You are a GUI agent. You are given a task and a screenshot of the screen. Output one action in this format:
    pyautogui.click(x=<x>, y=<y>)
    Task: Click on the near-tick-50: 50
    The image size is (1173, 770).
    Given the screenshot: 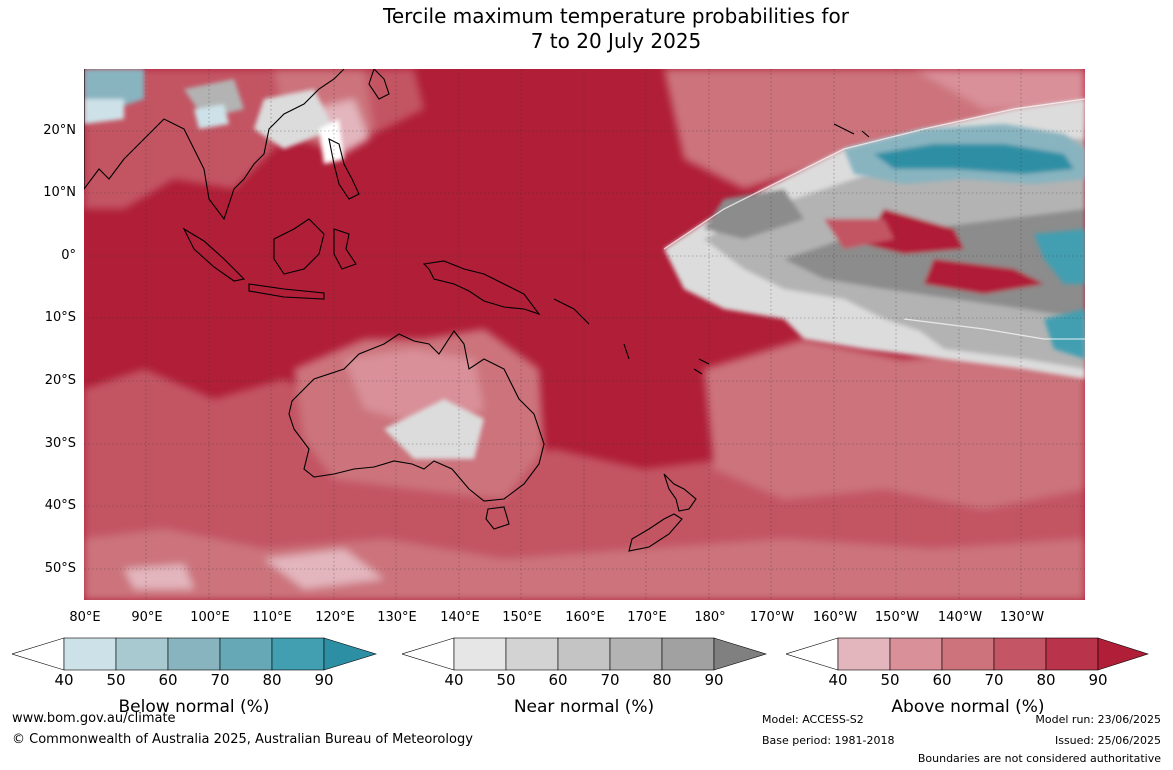 What is the action you would take?
    pyautogui.click(x=506, y=680)
    